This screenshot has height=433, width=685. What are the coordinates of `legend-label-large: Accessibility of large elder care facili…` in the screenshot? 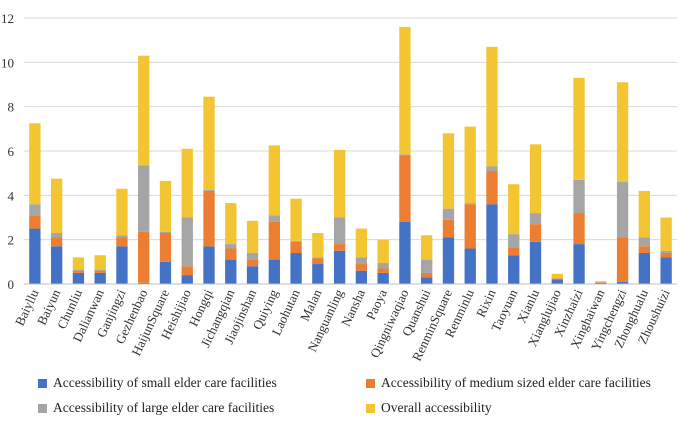 It's located at (164, 407).